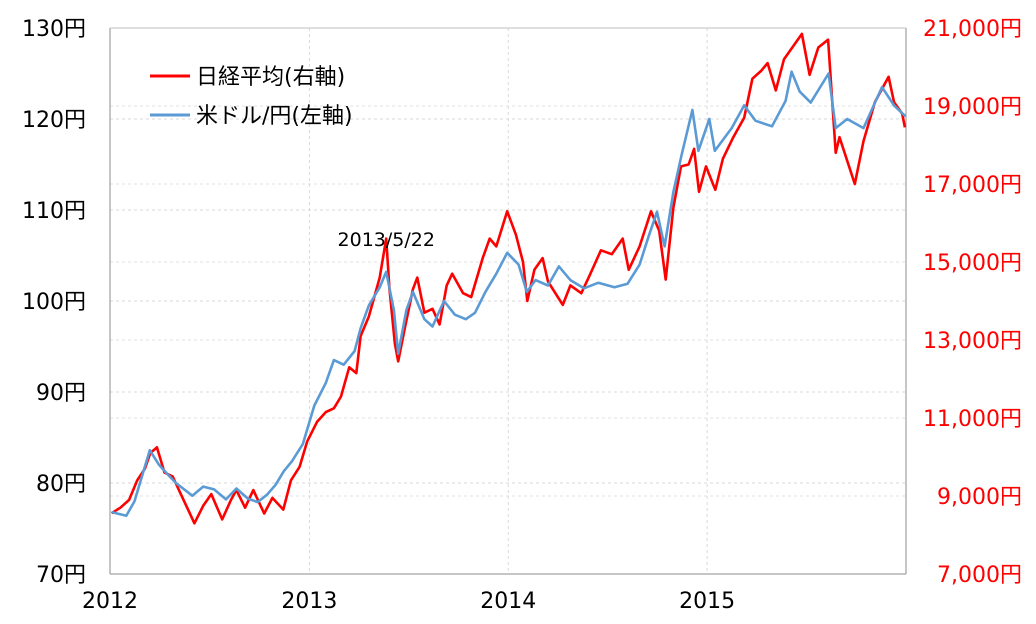 This screenshot has width=1036, height=624. I want to click on annotation-label: 2013/5/22, so click(386, 240).